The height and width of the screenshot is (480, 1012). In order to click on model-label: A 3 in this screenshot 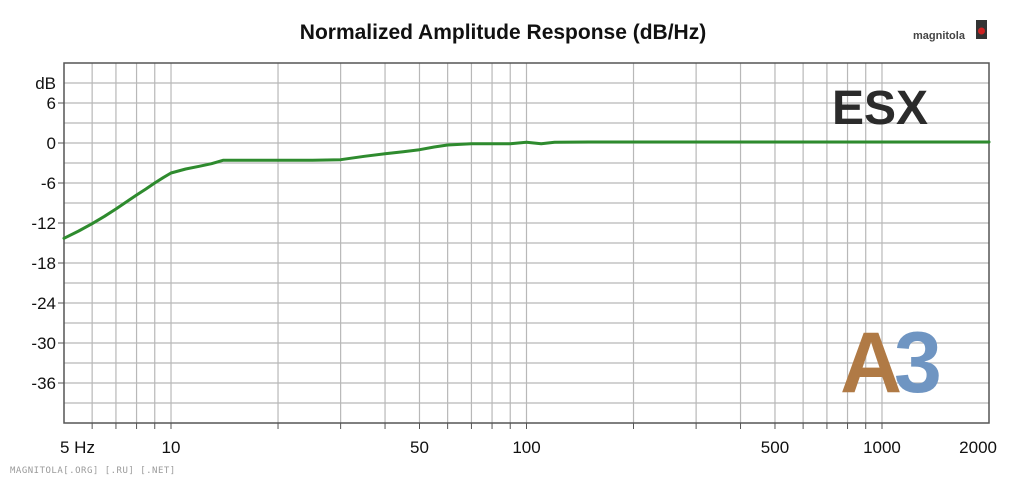, I will do `click(891, 363)`.